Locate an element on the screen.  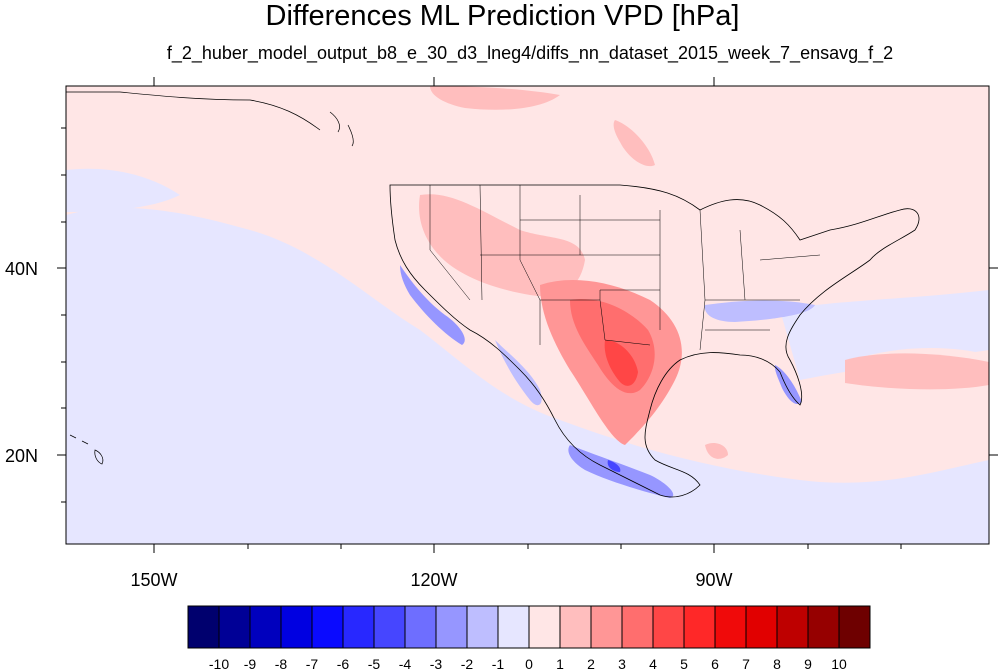
colorbar-tick-label: -5 is located at coordinates (374, 664).